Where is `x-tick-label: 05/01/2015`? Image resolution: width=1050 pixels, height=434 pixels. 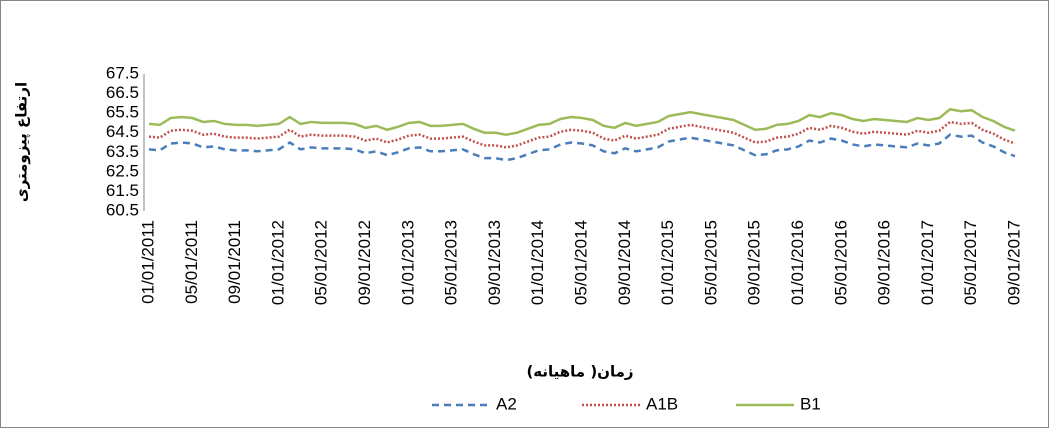 x-tick-label: 05/01/2015 is located at coordinates (710, 262).